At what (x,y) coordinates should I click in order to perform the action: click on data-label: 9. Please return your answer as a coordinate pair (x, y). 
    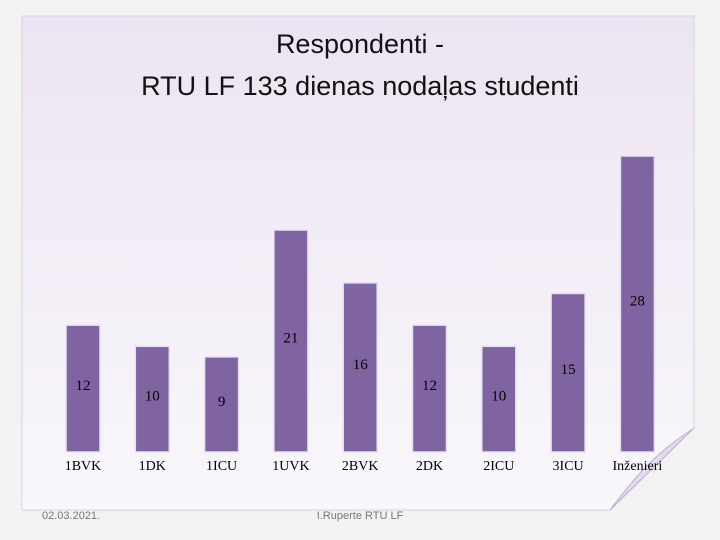
    Looking at the image, I should click on (222, 402).